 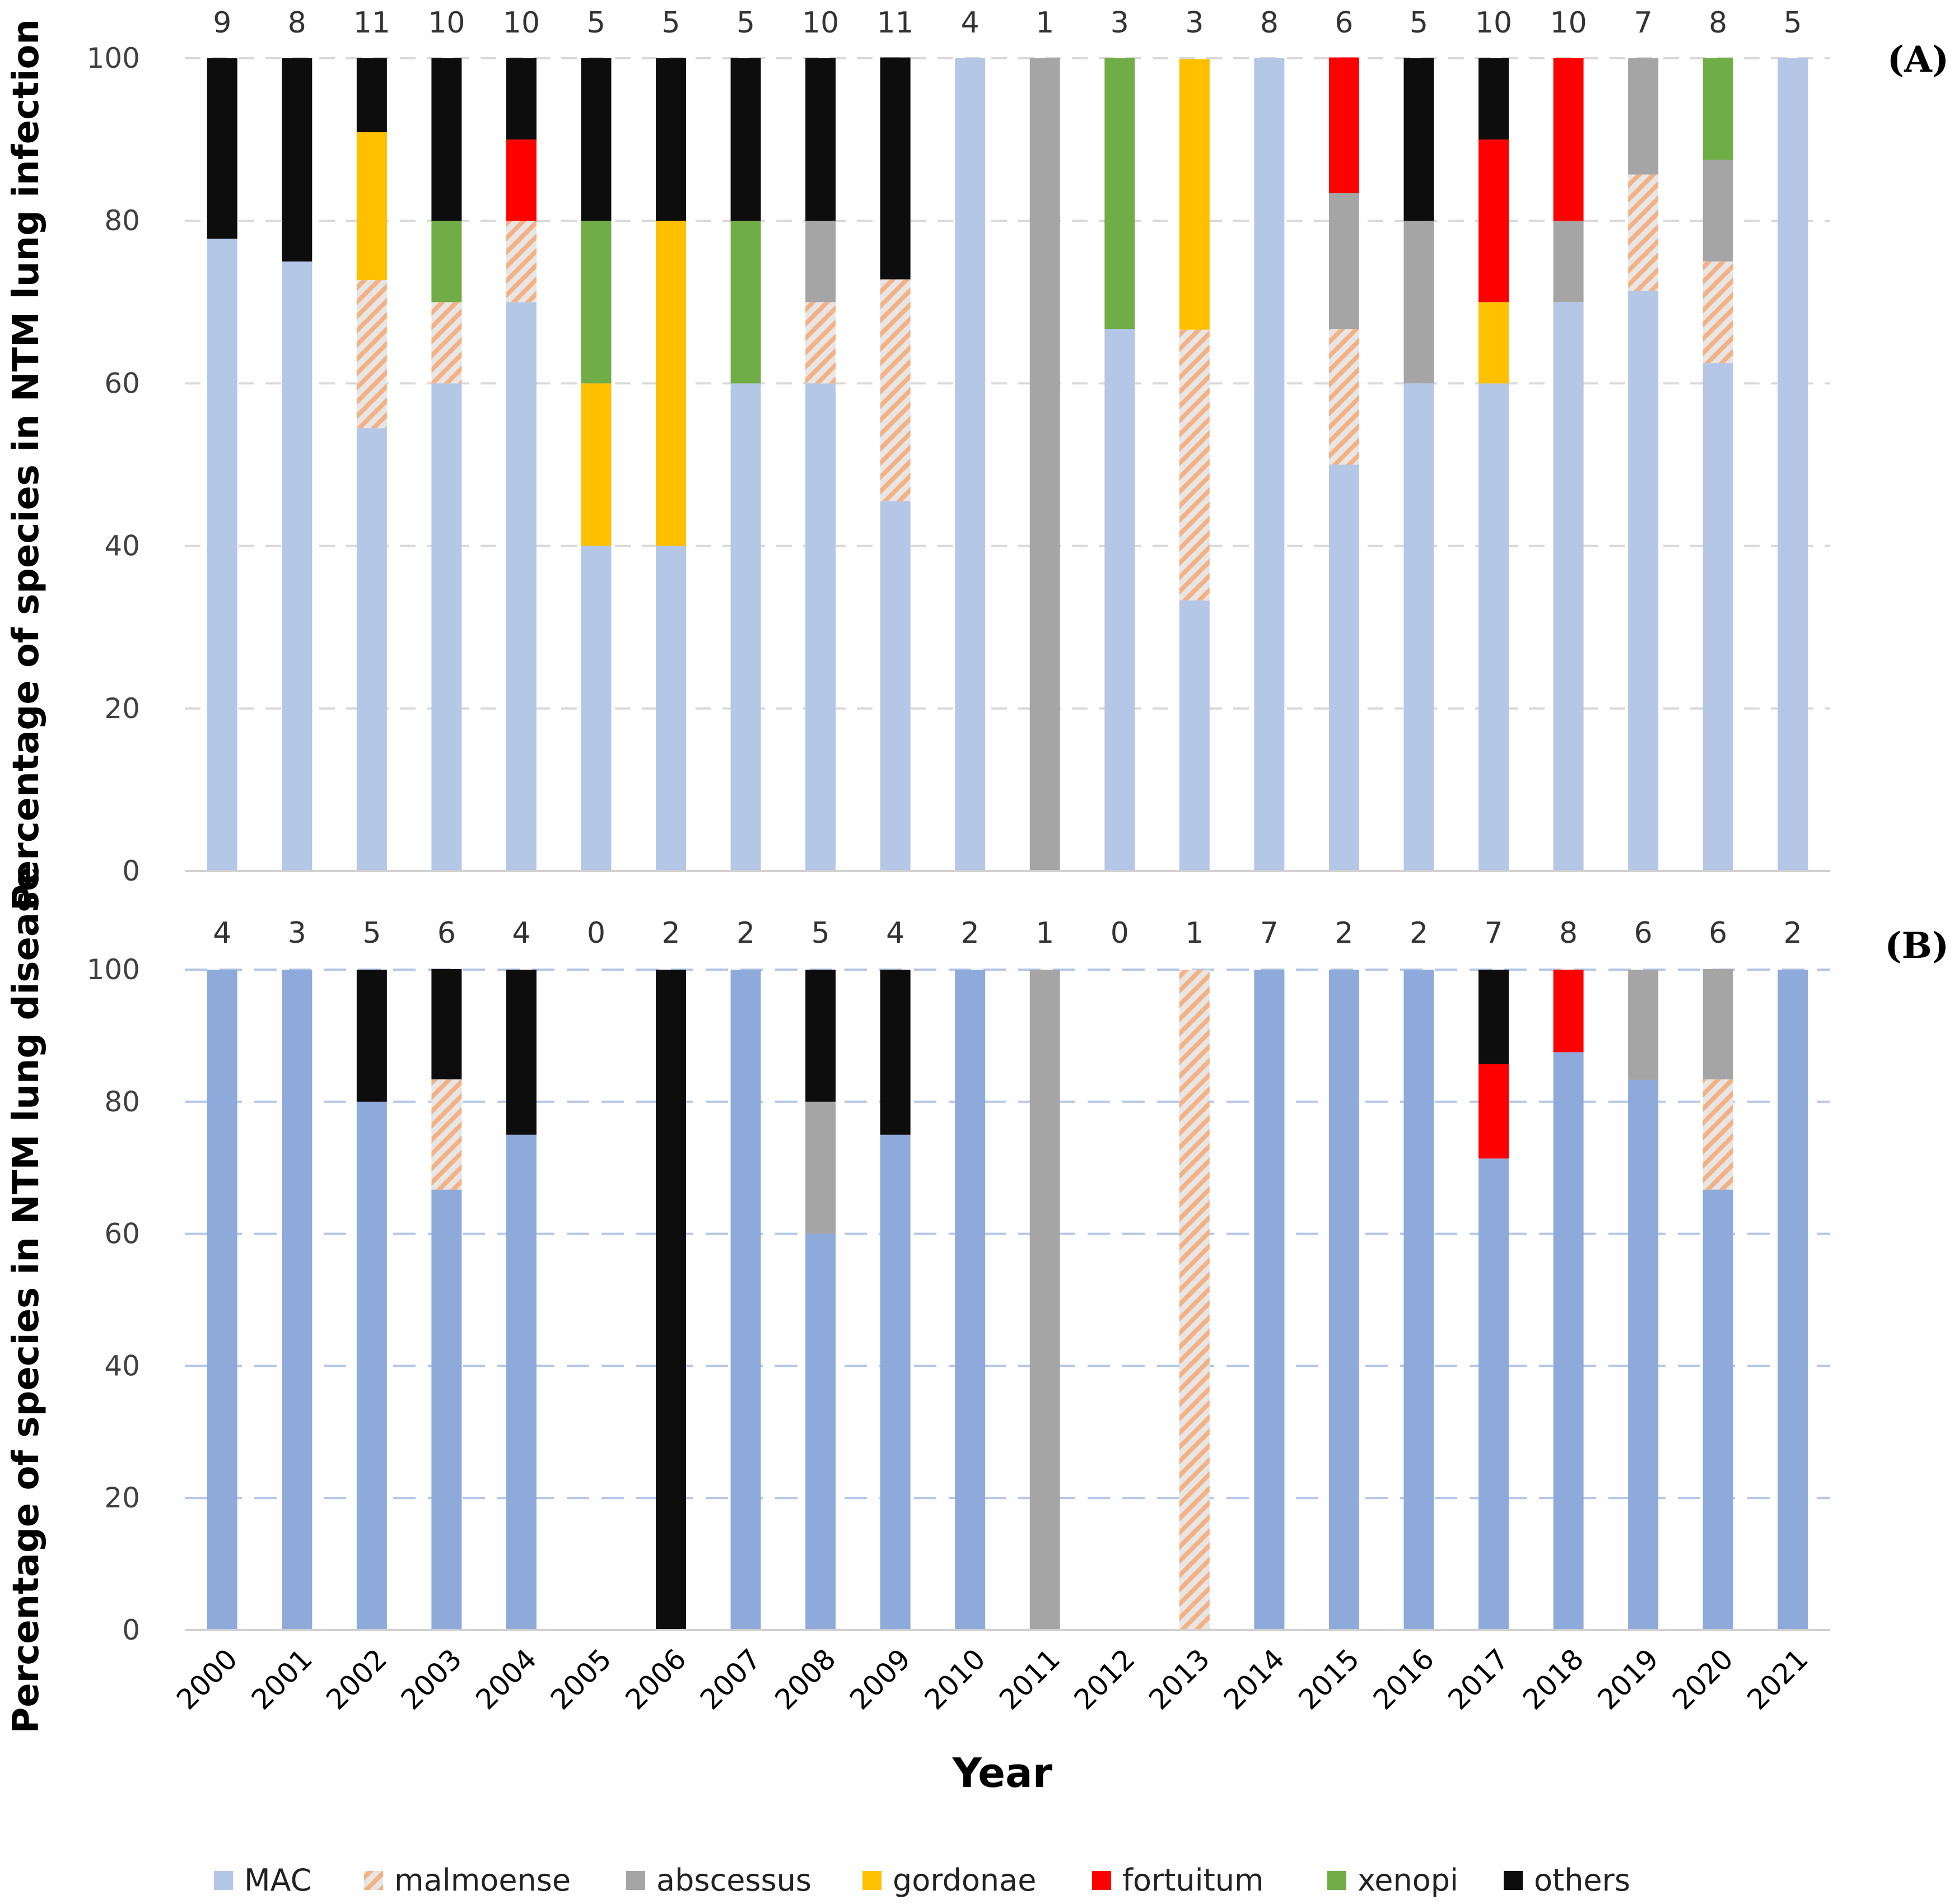 What do you see at coordinates (1514, 1880) in the screenshot?
I see `legend-swatch-others` at bounding box center [1514, 1880].